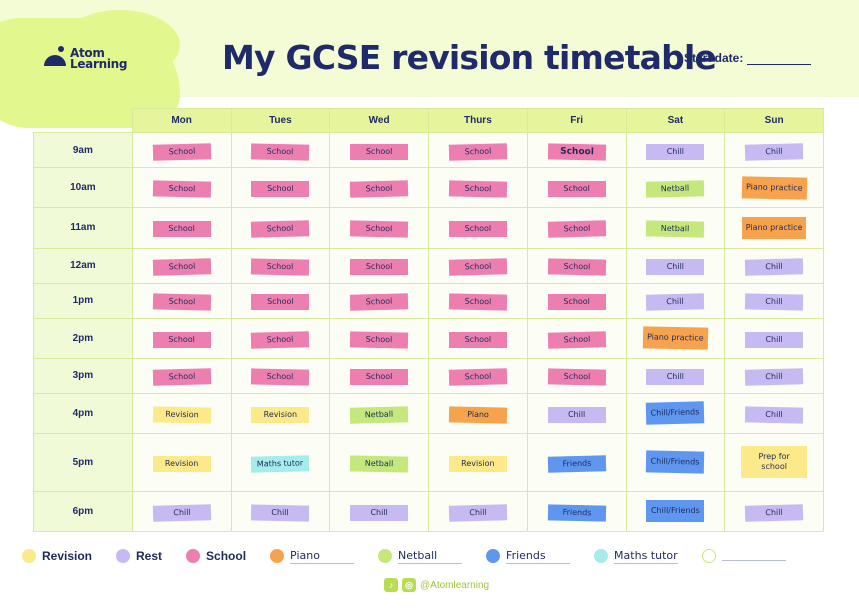  Describe the element at coordinates (83, 150) in the screenshot. I see `time-label: 9am` at that location.